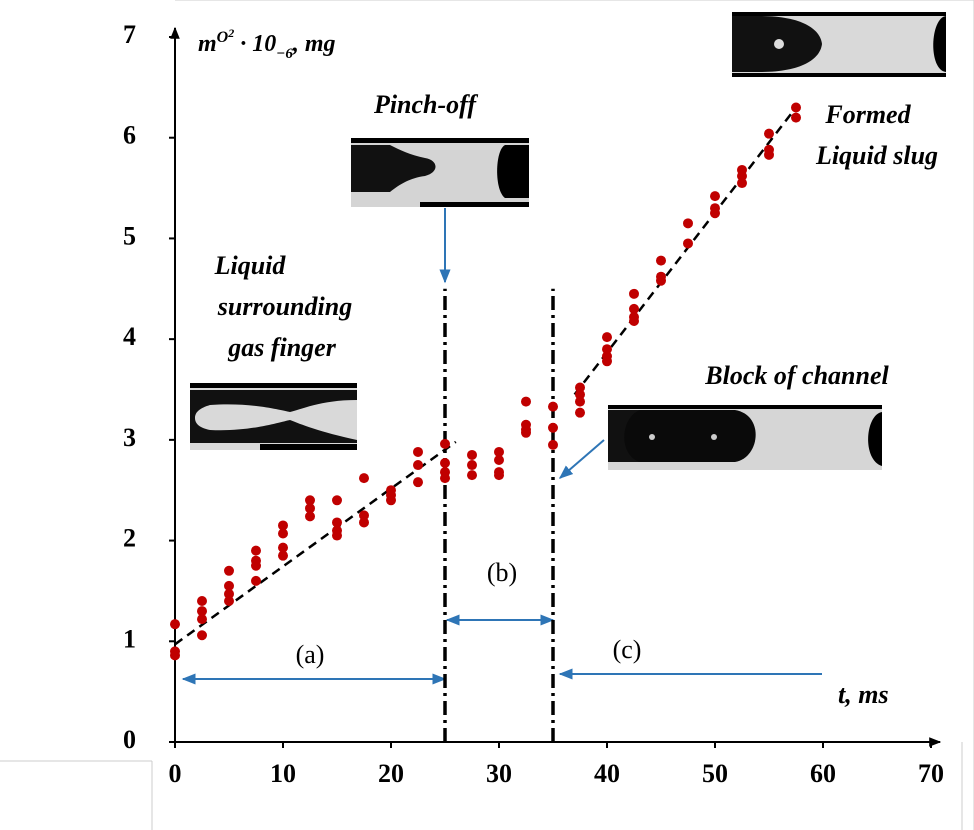  Describe the element at coordinates (129, 135) in the screenshot. I see `y-tick-label: 6` at that location.